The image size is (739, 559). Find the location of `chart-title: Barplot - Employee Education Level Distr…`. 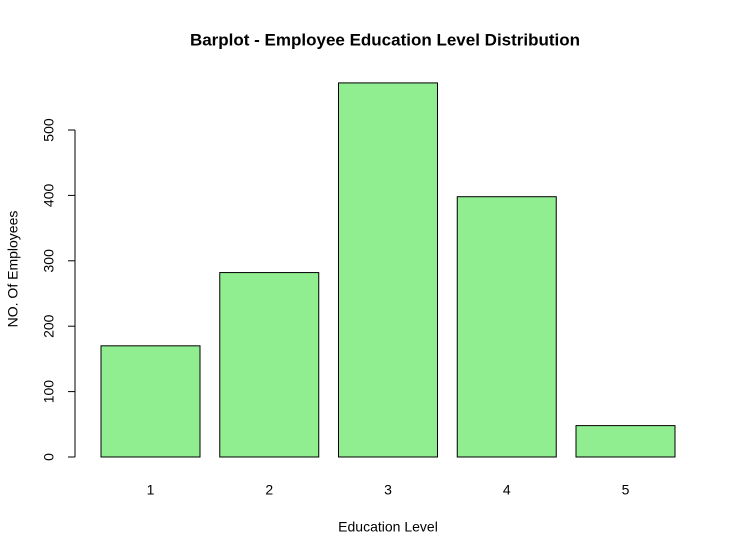

chart-title: Barplot - Employee Education Level Distr… is located at coordinates (385, 39).